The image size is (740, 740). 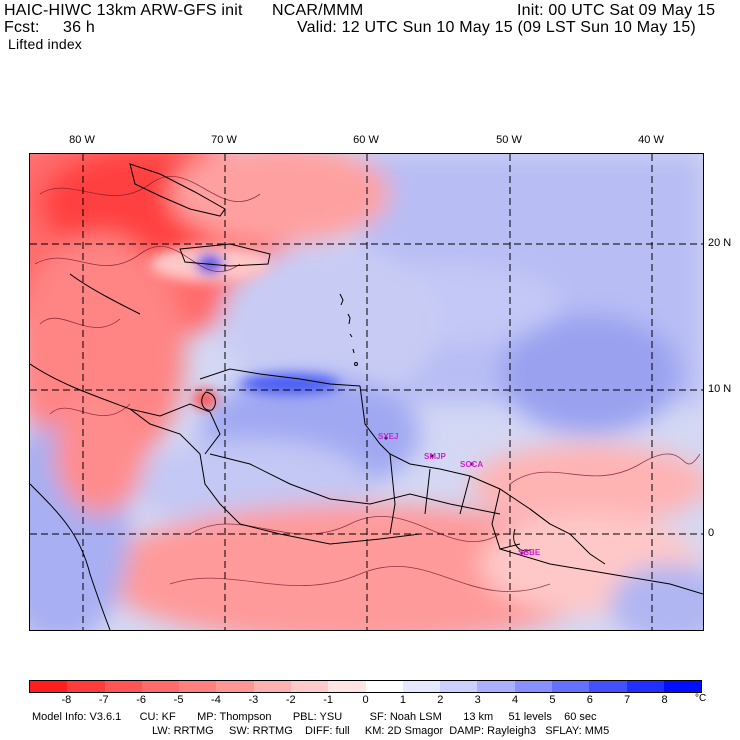 I want to click on lon-label-50w: 50 W, so click(x=509, y=140).